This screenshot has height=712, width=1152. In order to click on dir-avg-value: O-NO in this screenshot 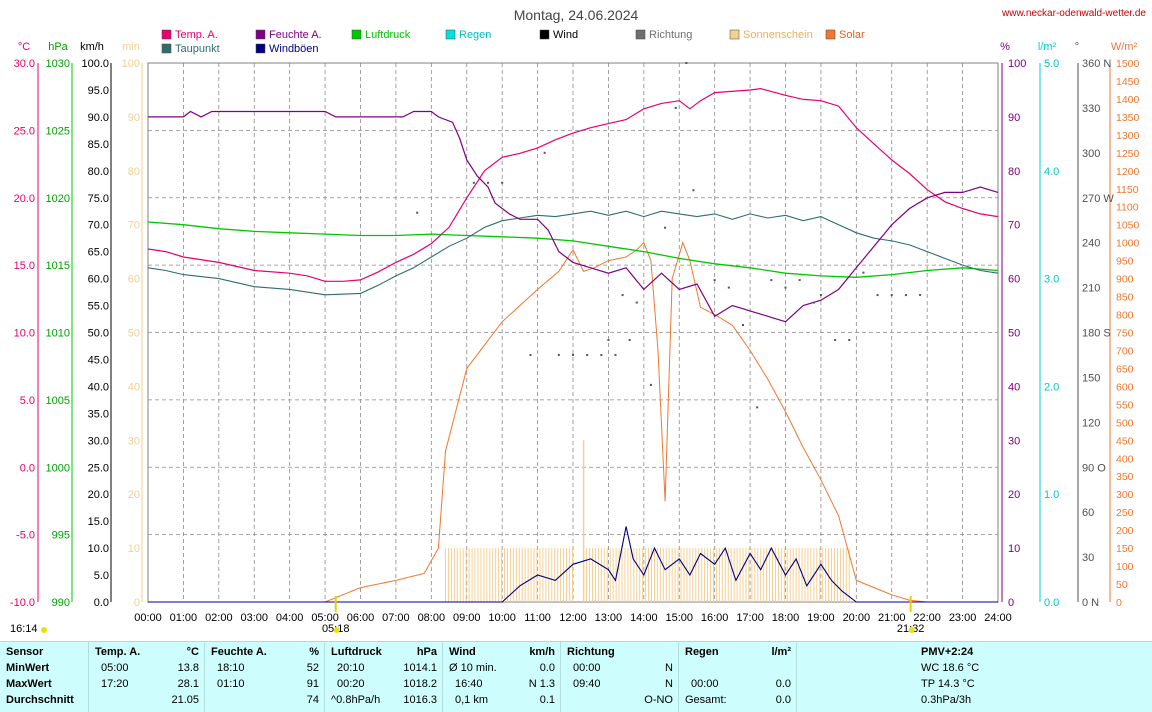, I will do `click(658, 700)`.